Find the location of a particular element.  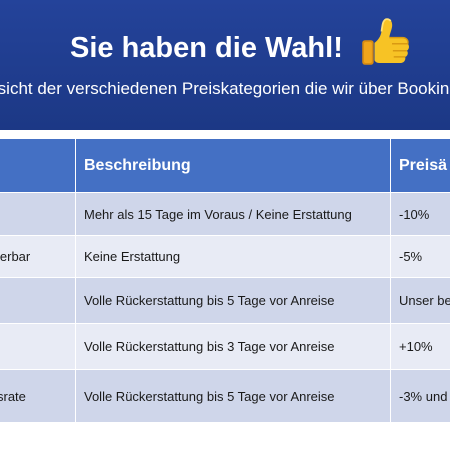

thumbs-up-icon is located at coordinates (385, 41).